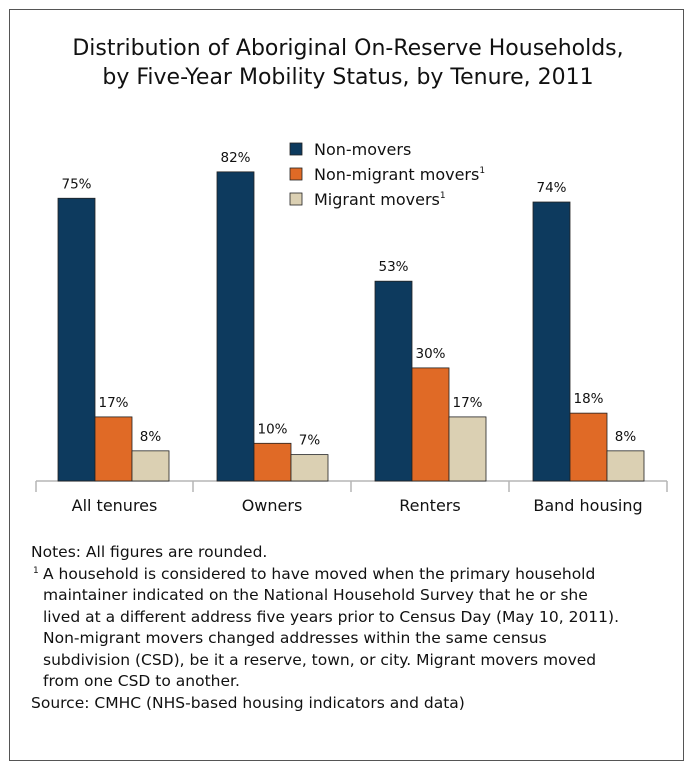  I want to click on x-tick-label: All tenures, so click(115, 505).